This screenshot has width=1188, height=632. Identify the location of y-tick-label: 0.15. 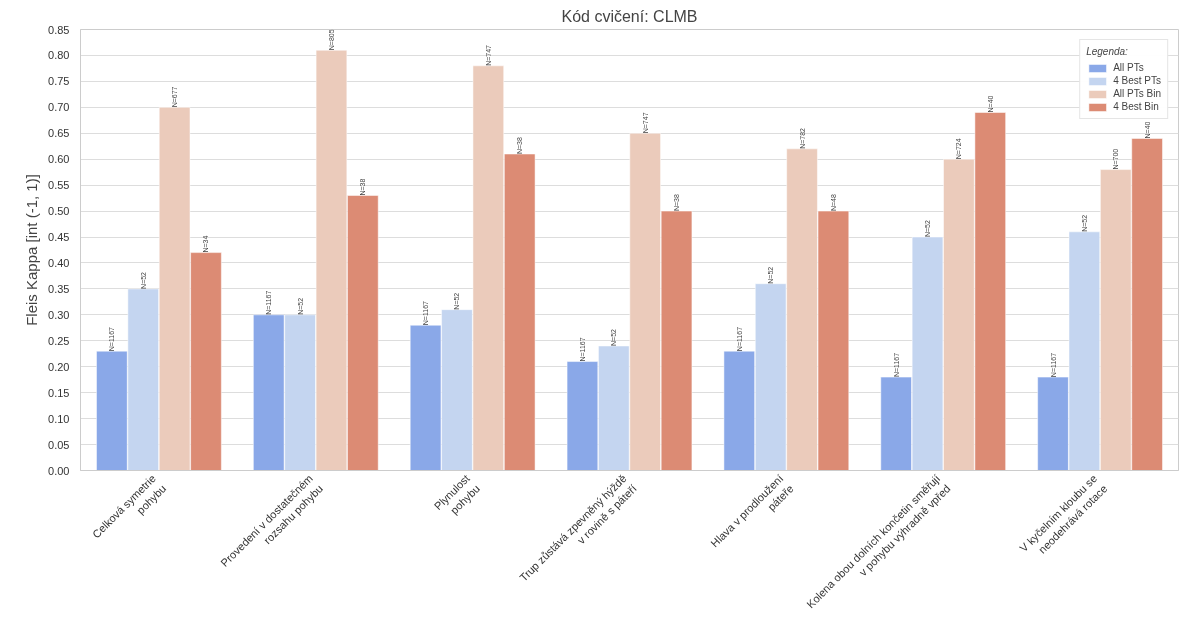
(59, 392).